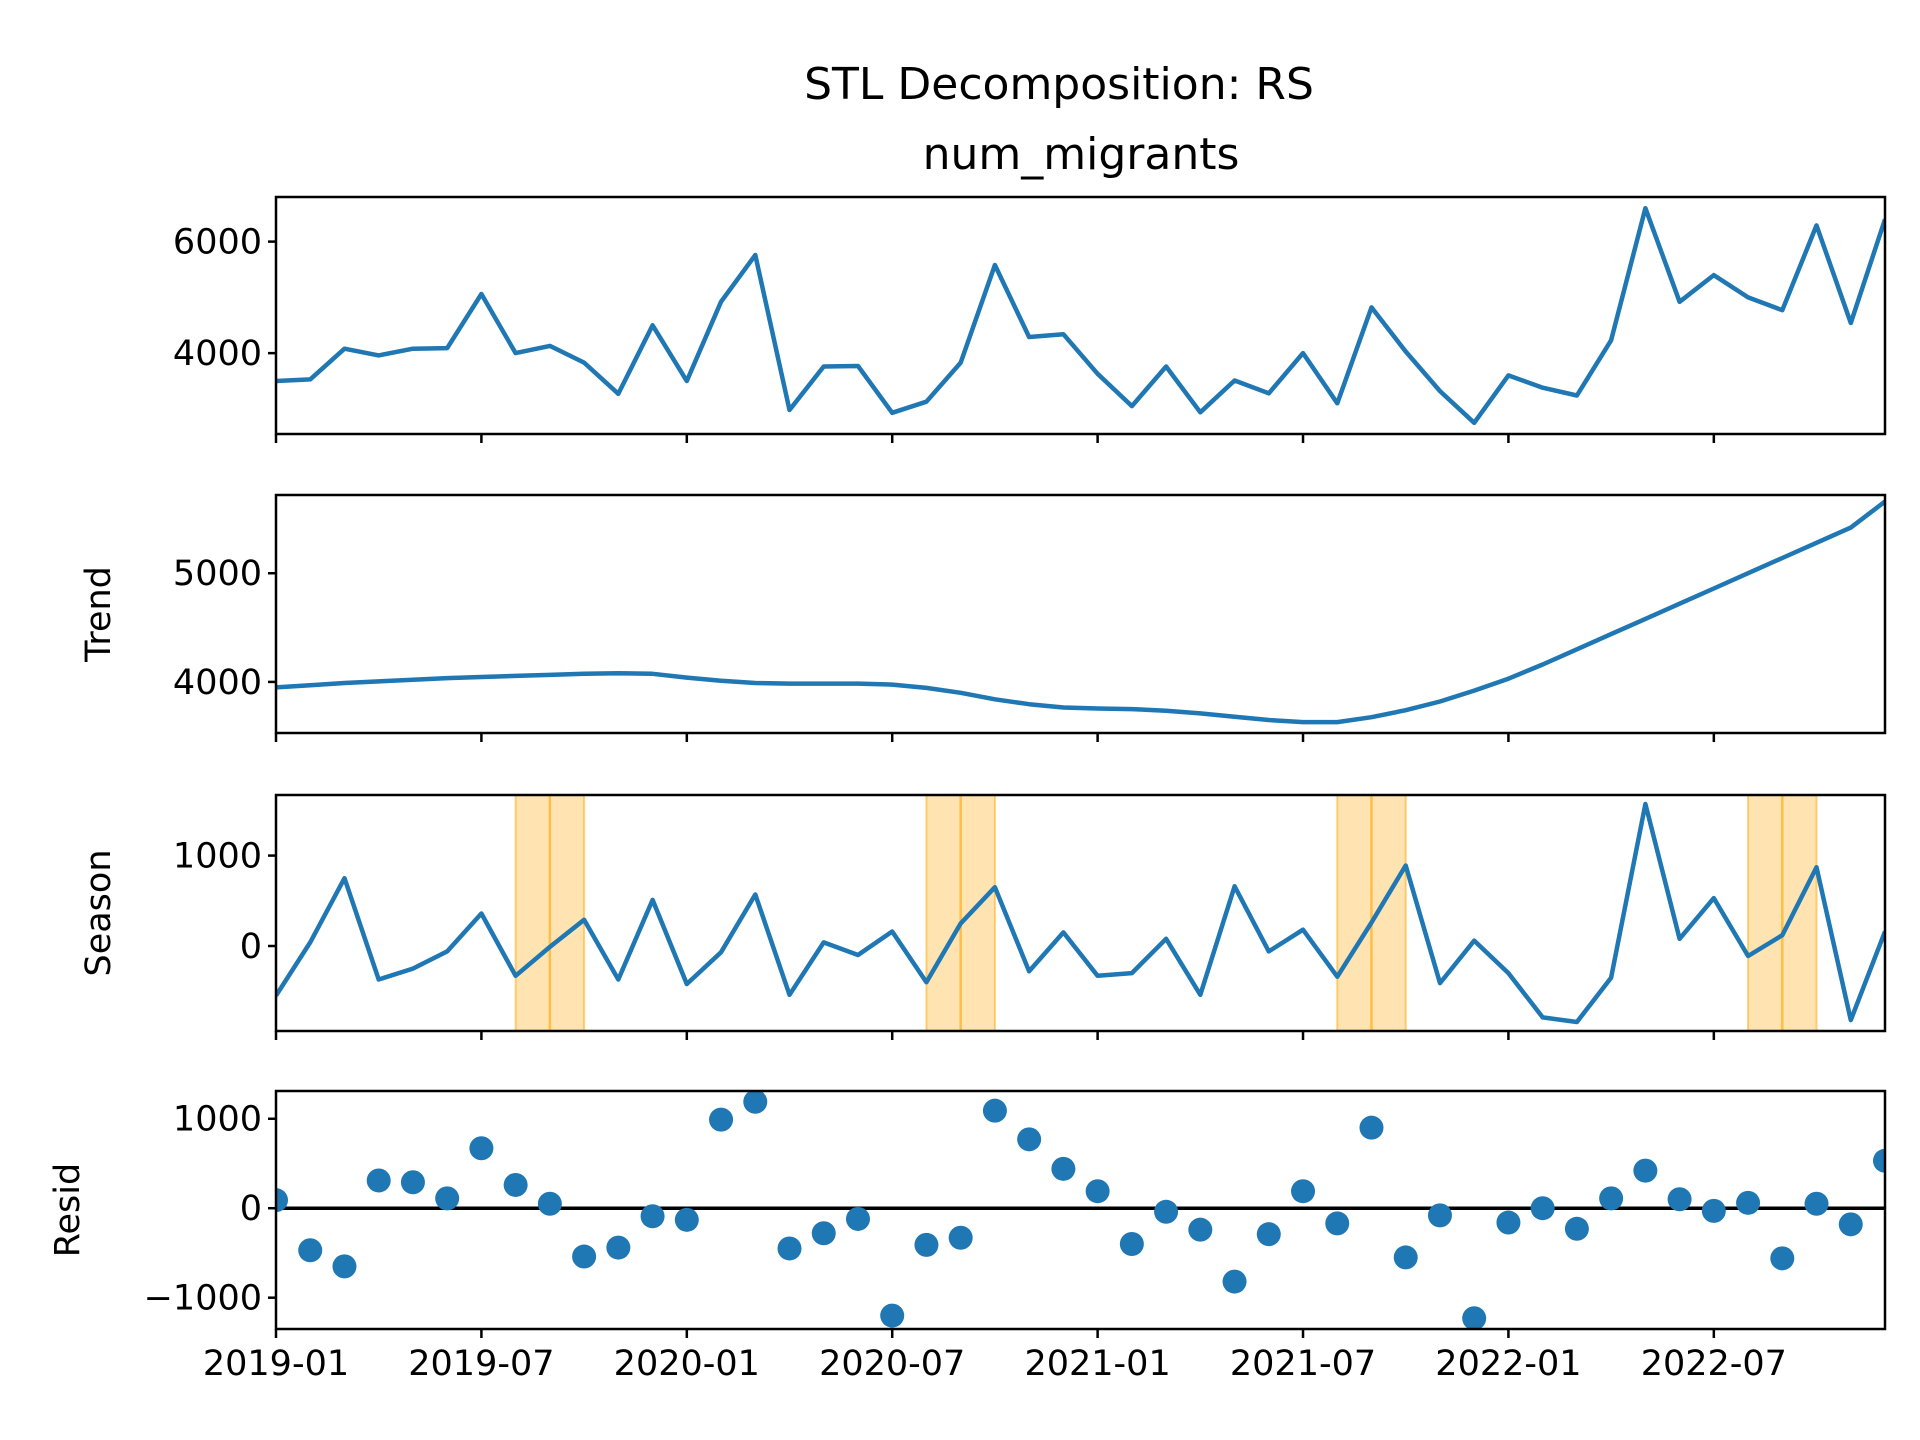 The image size is (1920, 1440). Describe the element at coordinates (217, 243) in the screenshot. I see `ytick-label-num_migrants-6000: 6000` at that location.